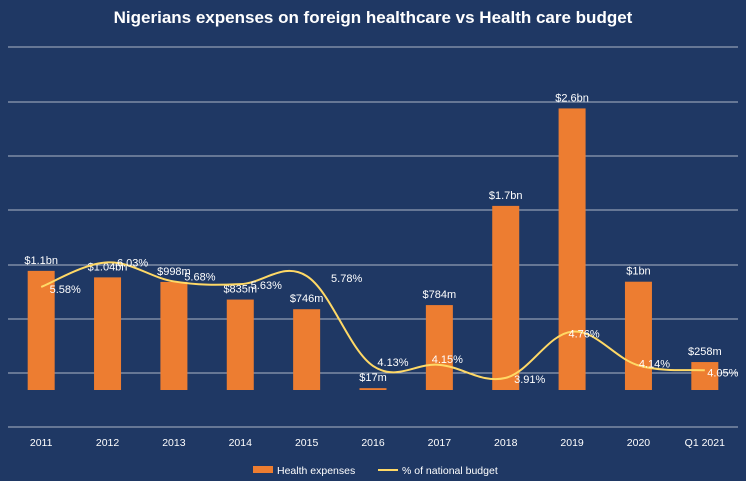  I want to click on bar-label: $1.1bn, so click(41, 261).